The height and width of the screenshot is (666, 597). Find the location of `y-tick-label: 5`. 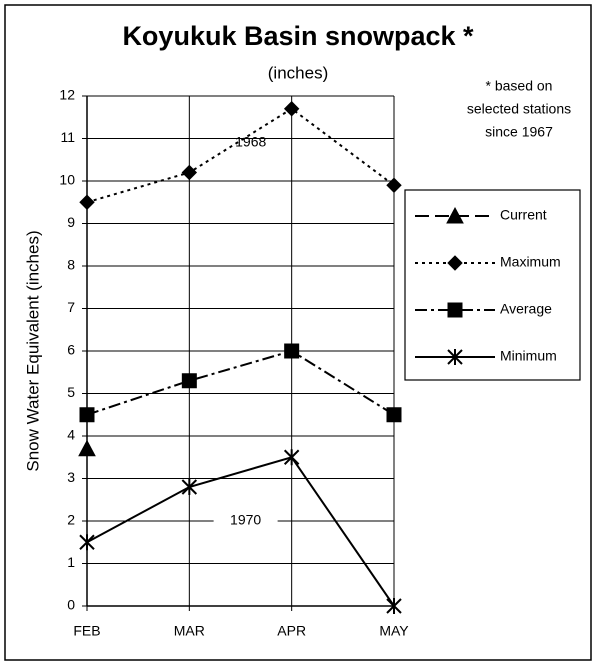

y-tick-label: 5 is located at coordinates (71, 392).